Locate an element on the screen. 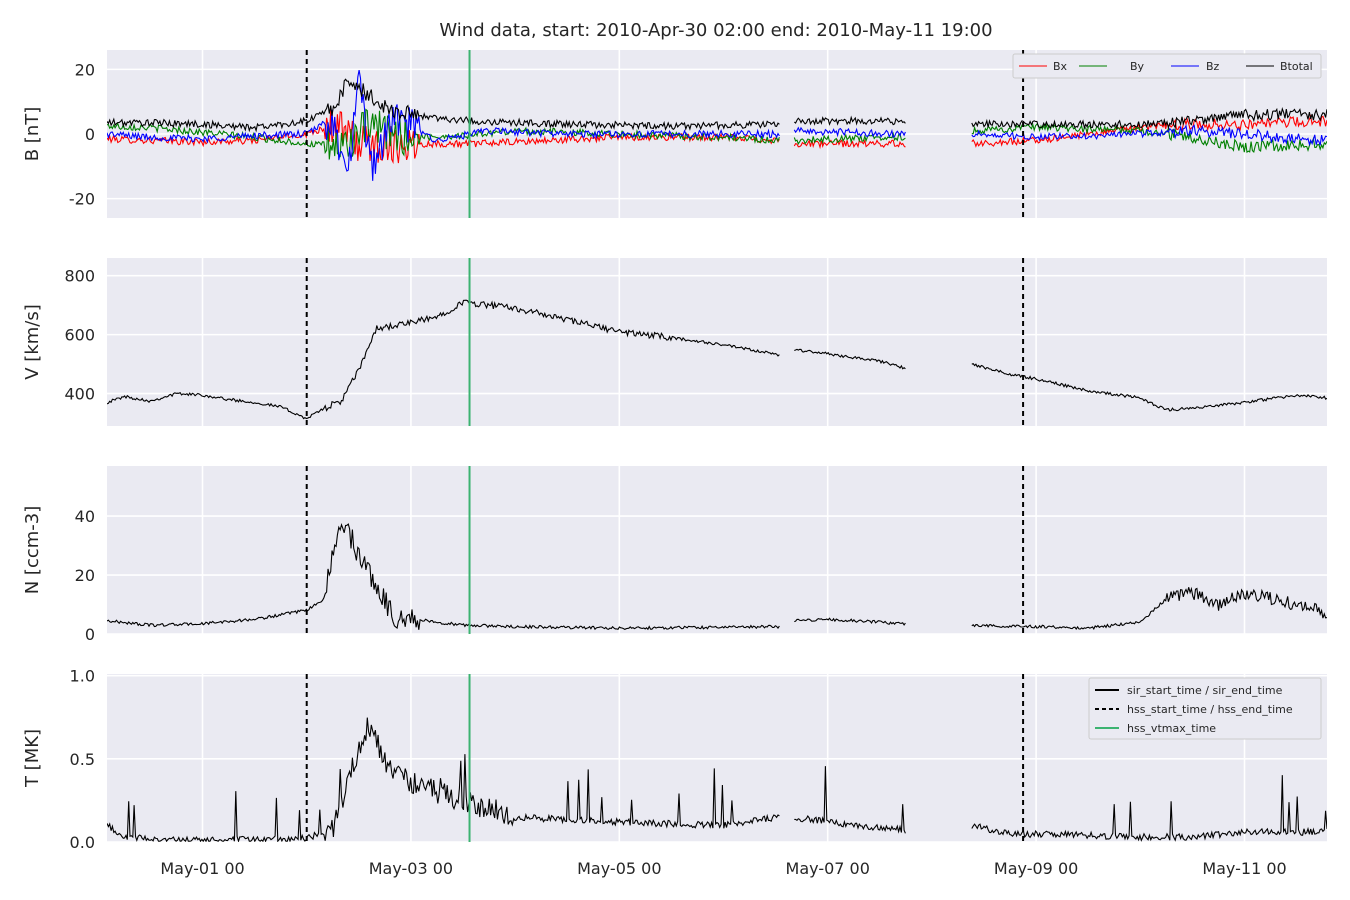 The image size is (1350, 900). legend-label-btotal: Btotal is located at coordinates (1296, 66).